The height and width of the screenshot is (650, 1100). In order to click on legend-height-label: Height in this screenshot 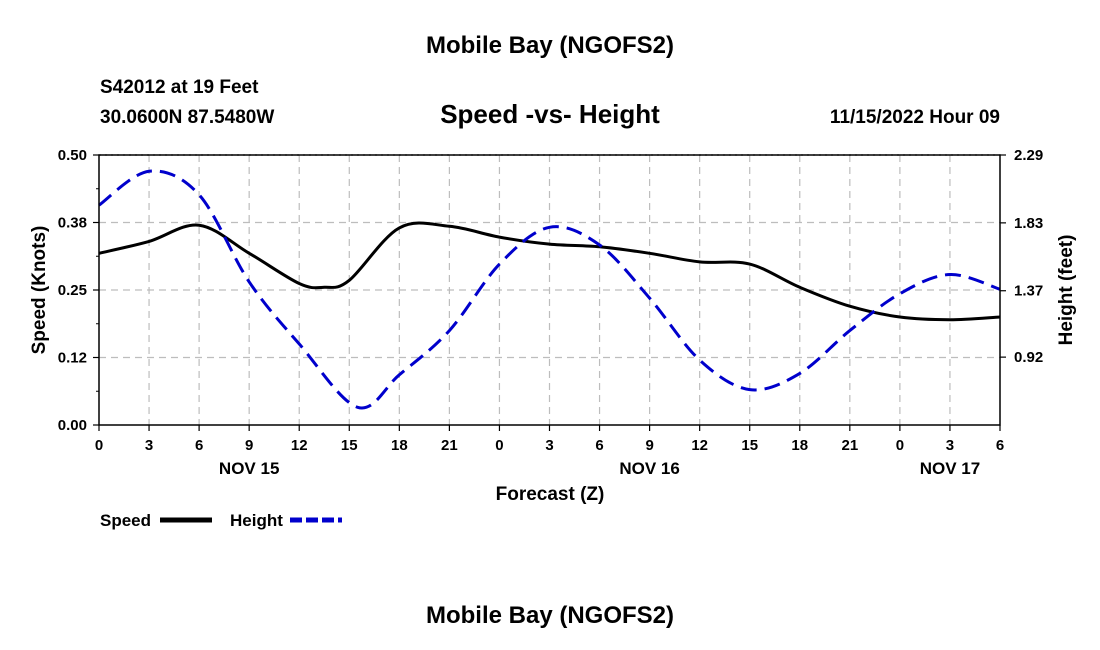, I will do `click(256, 520)`.